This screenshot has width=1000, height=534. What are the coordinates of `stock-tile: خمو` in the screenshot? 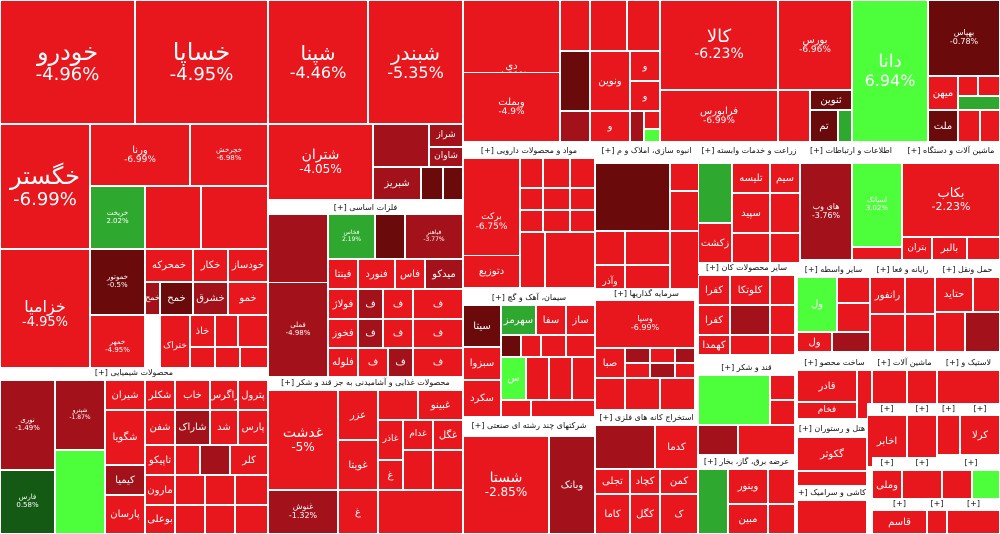 It's located at (248, 298).